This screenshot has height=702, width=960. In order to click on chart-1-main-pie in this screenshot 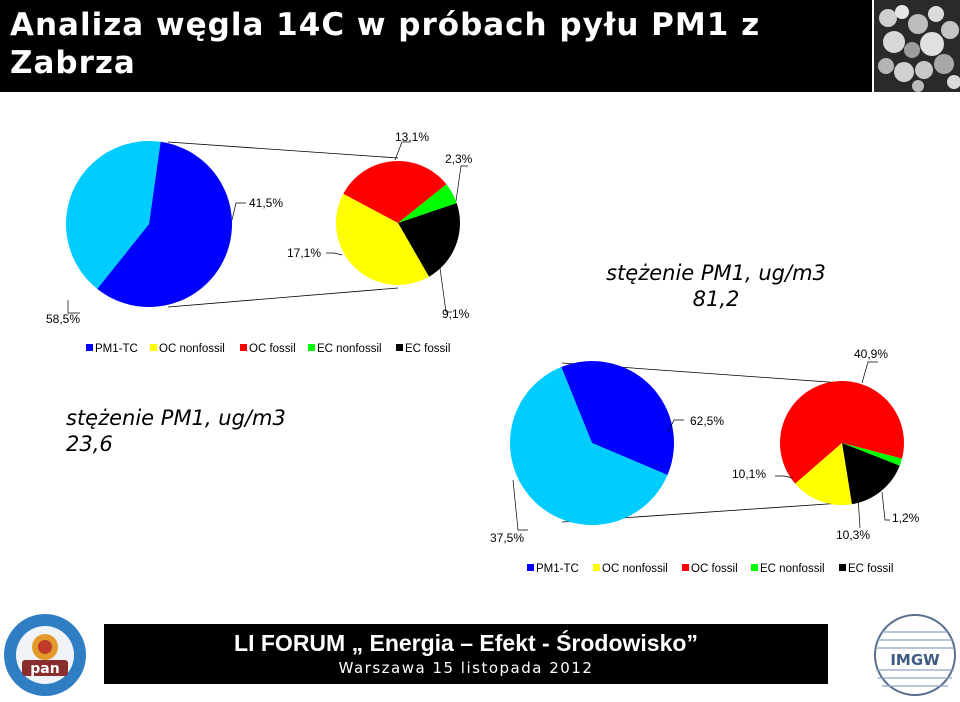, I will do `click(149, 224)`.